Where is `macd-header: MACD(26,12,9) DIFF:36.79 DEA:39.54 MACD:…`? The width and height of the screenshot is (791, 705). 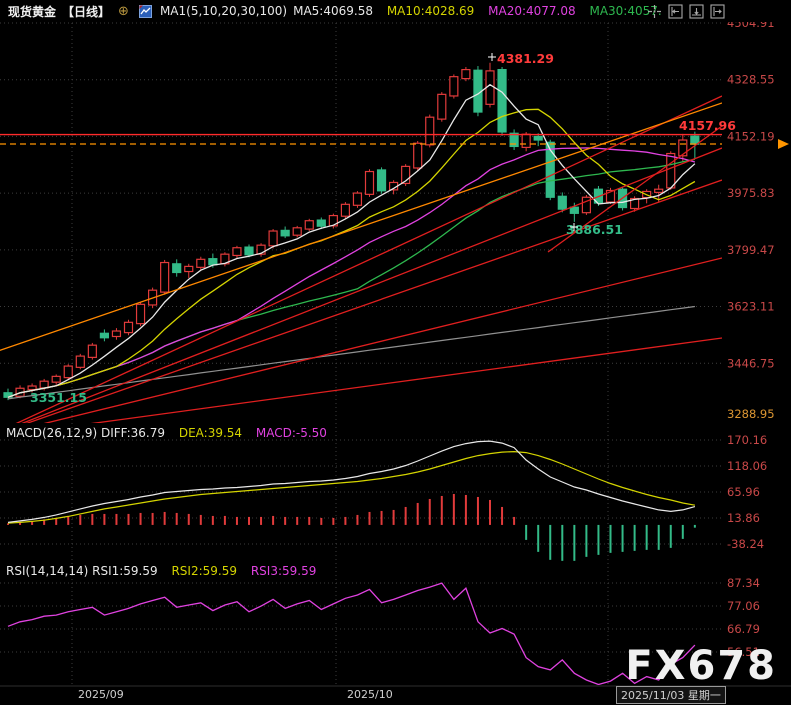 macd-header: MACD(26,12,9) DIFF:36.79 DEA:39.54 MACD:… is located at coordinates (171, 433).